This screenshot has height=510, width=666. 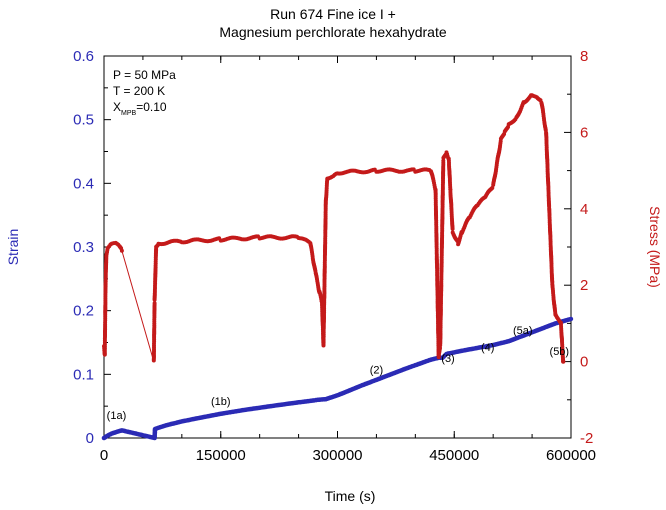 What do you see at coordinates (338, 373) in the screenshot?
I see `phase-labels: (1a) (1b) (2) (3) (4) (5a) (5b)` at bounding box center [338, 373].